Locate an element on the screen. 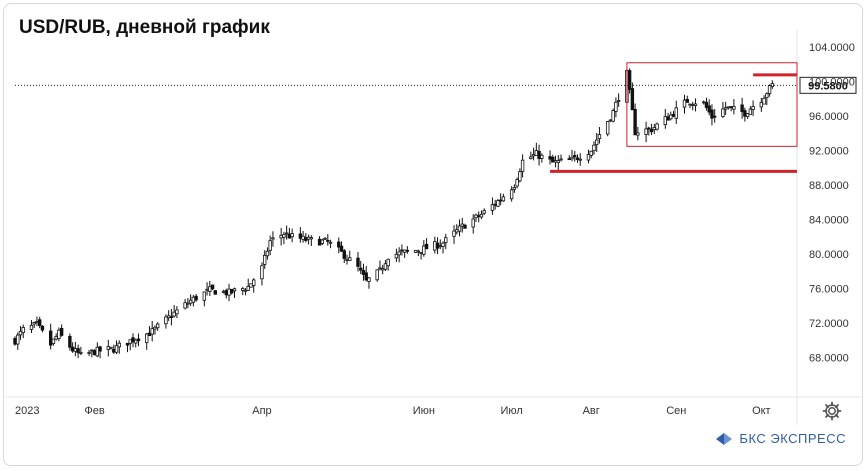 The image size is (868, 471). x-tick-label: Фев is located at coordinates (94, 411).